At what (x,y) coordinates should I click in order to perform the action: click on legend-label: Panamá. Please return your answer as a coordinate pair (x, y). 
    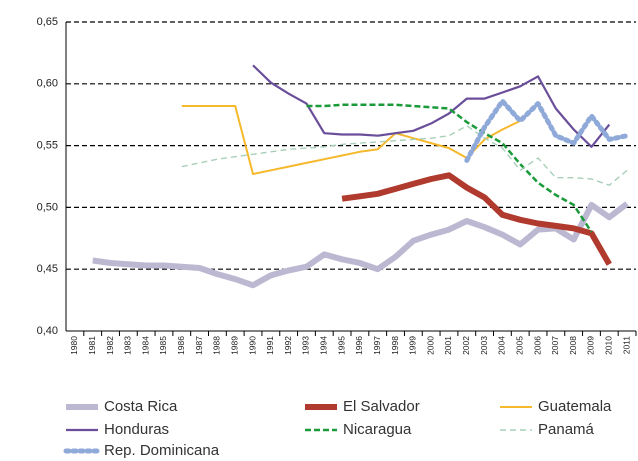
    Looking at the image, I should click on (566, 429).